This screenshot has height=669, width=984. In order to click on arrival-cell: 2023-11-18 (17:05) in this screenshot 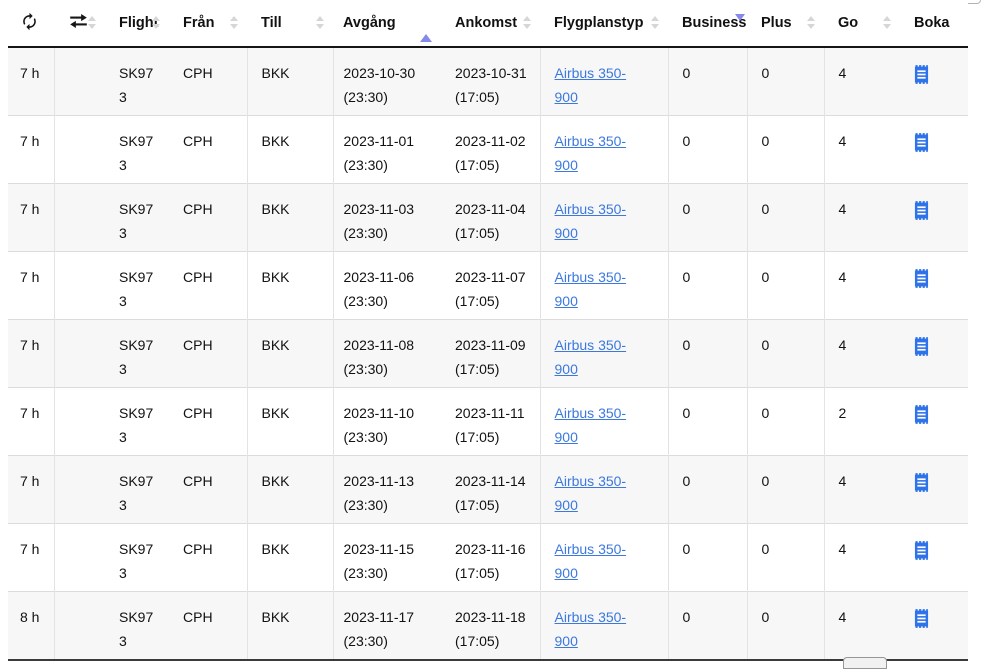, I will do `click(492, 626)`.